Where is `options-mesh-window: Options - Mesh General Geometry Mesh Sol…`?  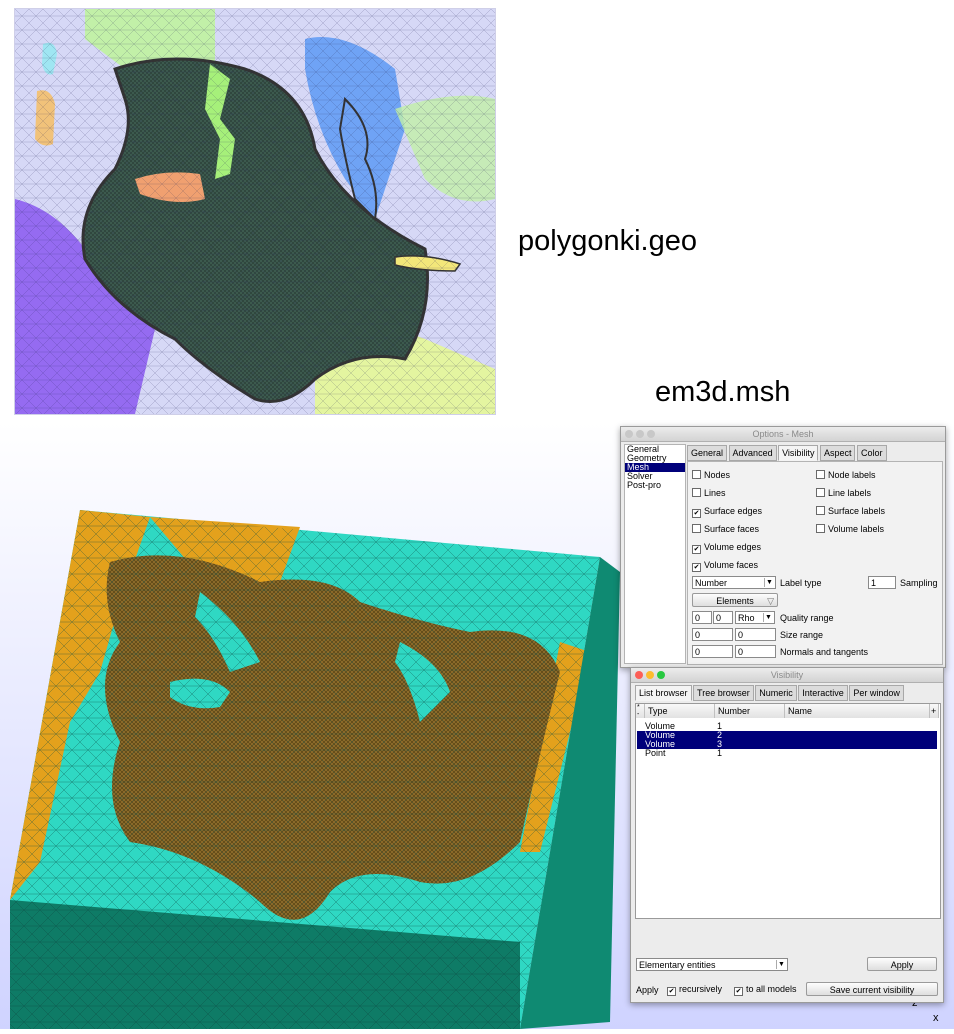 options-mesh-window: Options - Mesh General Geometry Mesh Sol… is located at coordinates (783, 547).